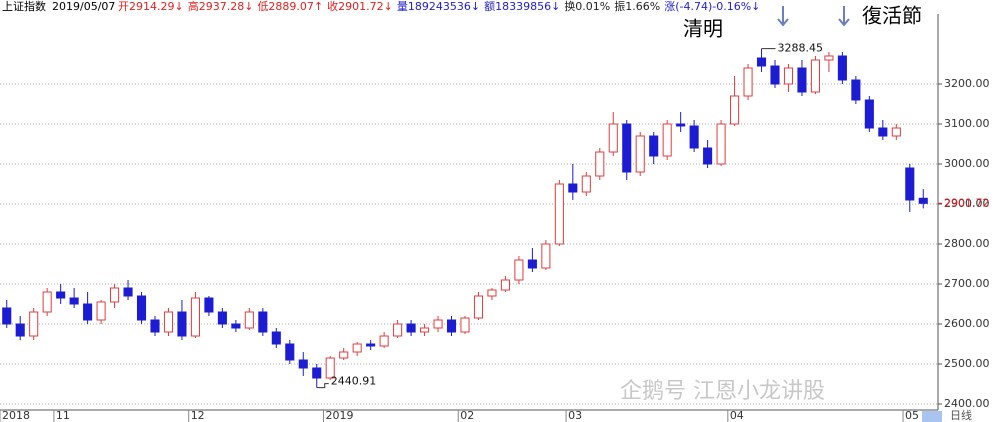 The height and width of the screenshot is (422, 1000). What do you see at coordinates (967, 283) in the screenshot?
I see `y-tick-label: 2700.00` at bounding box center [967, 283].